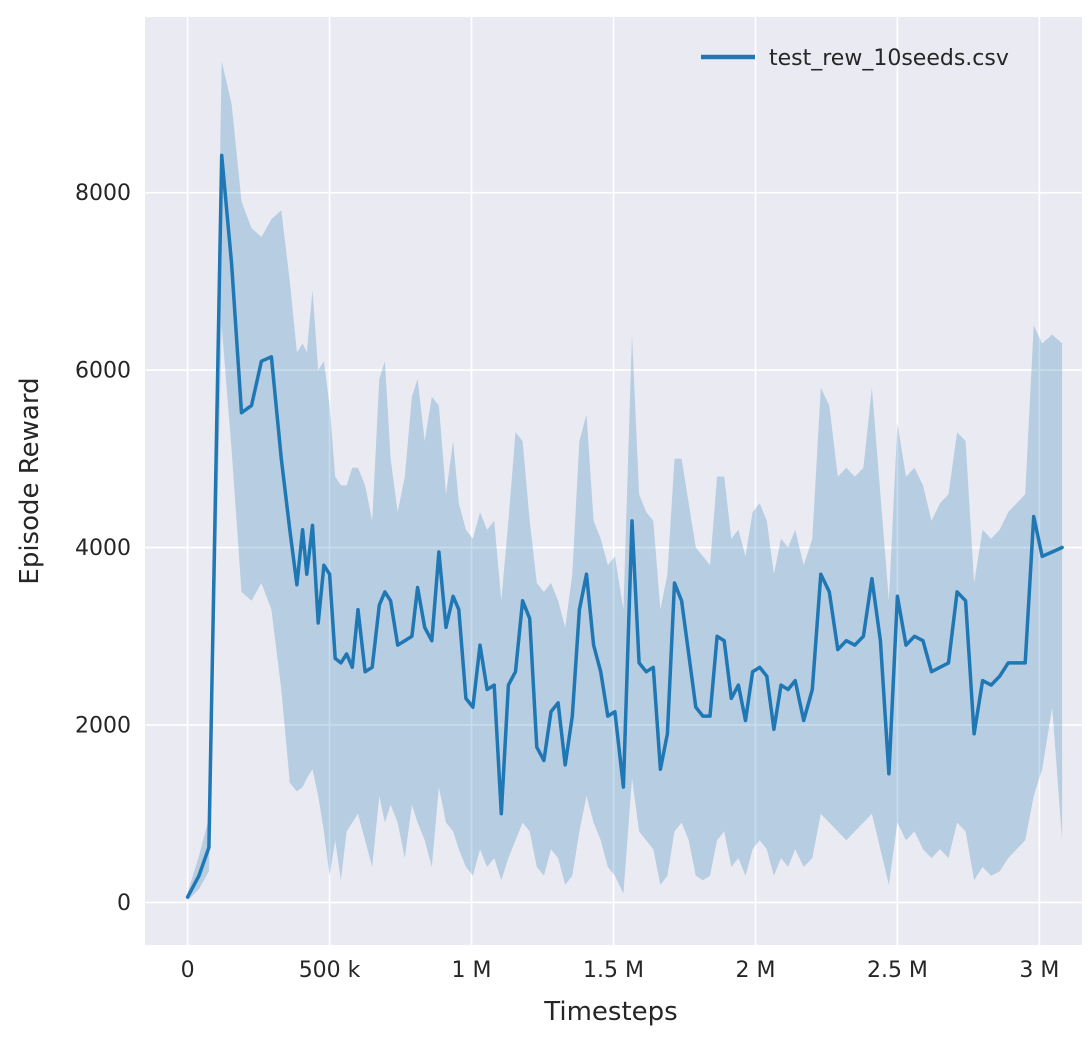 The height and width of the screenshot is (1050, 1092). What do you see at coordinates (330, 970) in the screenshot?
I see `x-tick-label: 500 k` at bounding box center [330, 970].